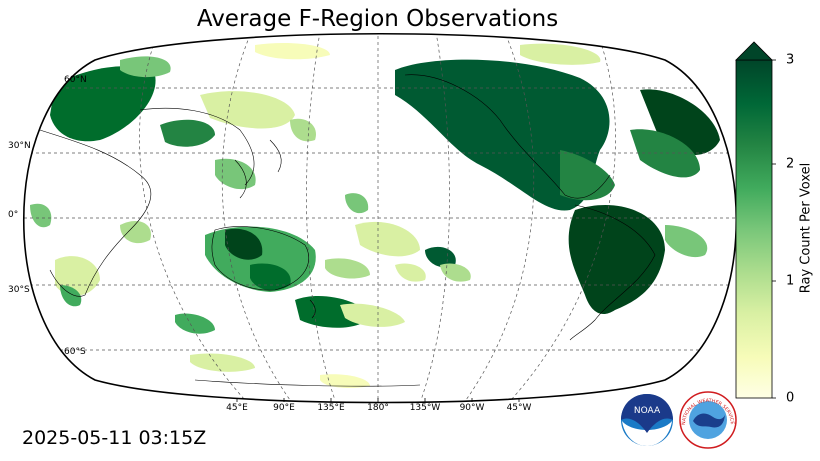  What do you see at coordinates (587, 175) in the screenshot?
I see `patch-north-america-edge` at bounding box center [587, 175].